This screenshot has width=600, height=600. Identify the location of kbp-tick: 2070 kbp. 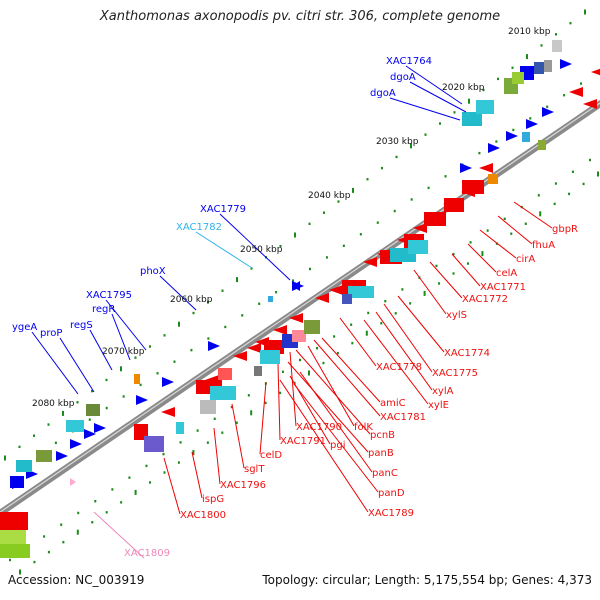
(123, 352).